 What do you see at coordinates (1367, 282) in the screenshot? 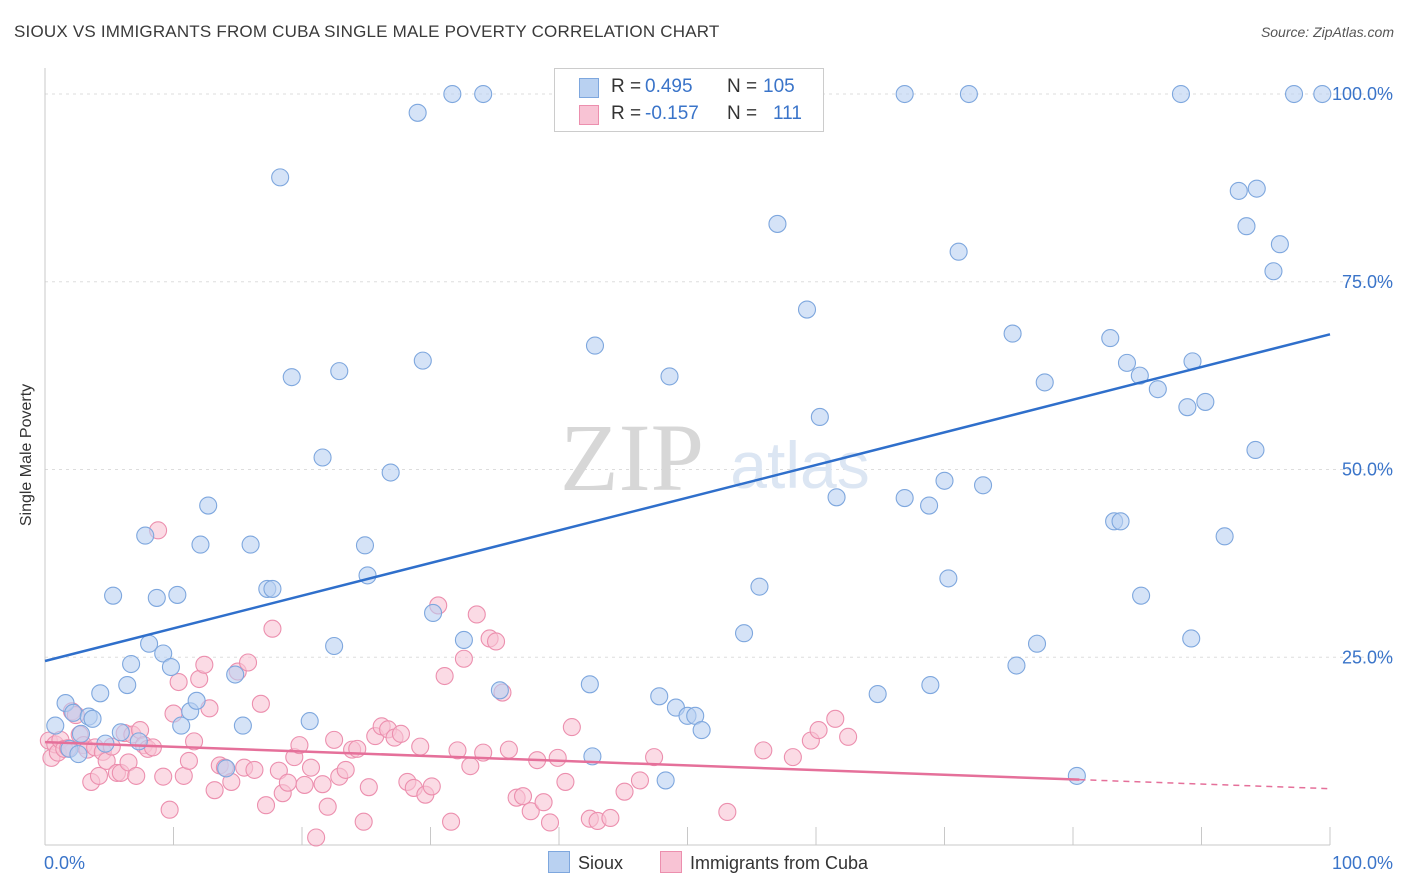
I see `y-tick-label: 75.0%` at bounding box center [1367, 282].